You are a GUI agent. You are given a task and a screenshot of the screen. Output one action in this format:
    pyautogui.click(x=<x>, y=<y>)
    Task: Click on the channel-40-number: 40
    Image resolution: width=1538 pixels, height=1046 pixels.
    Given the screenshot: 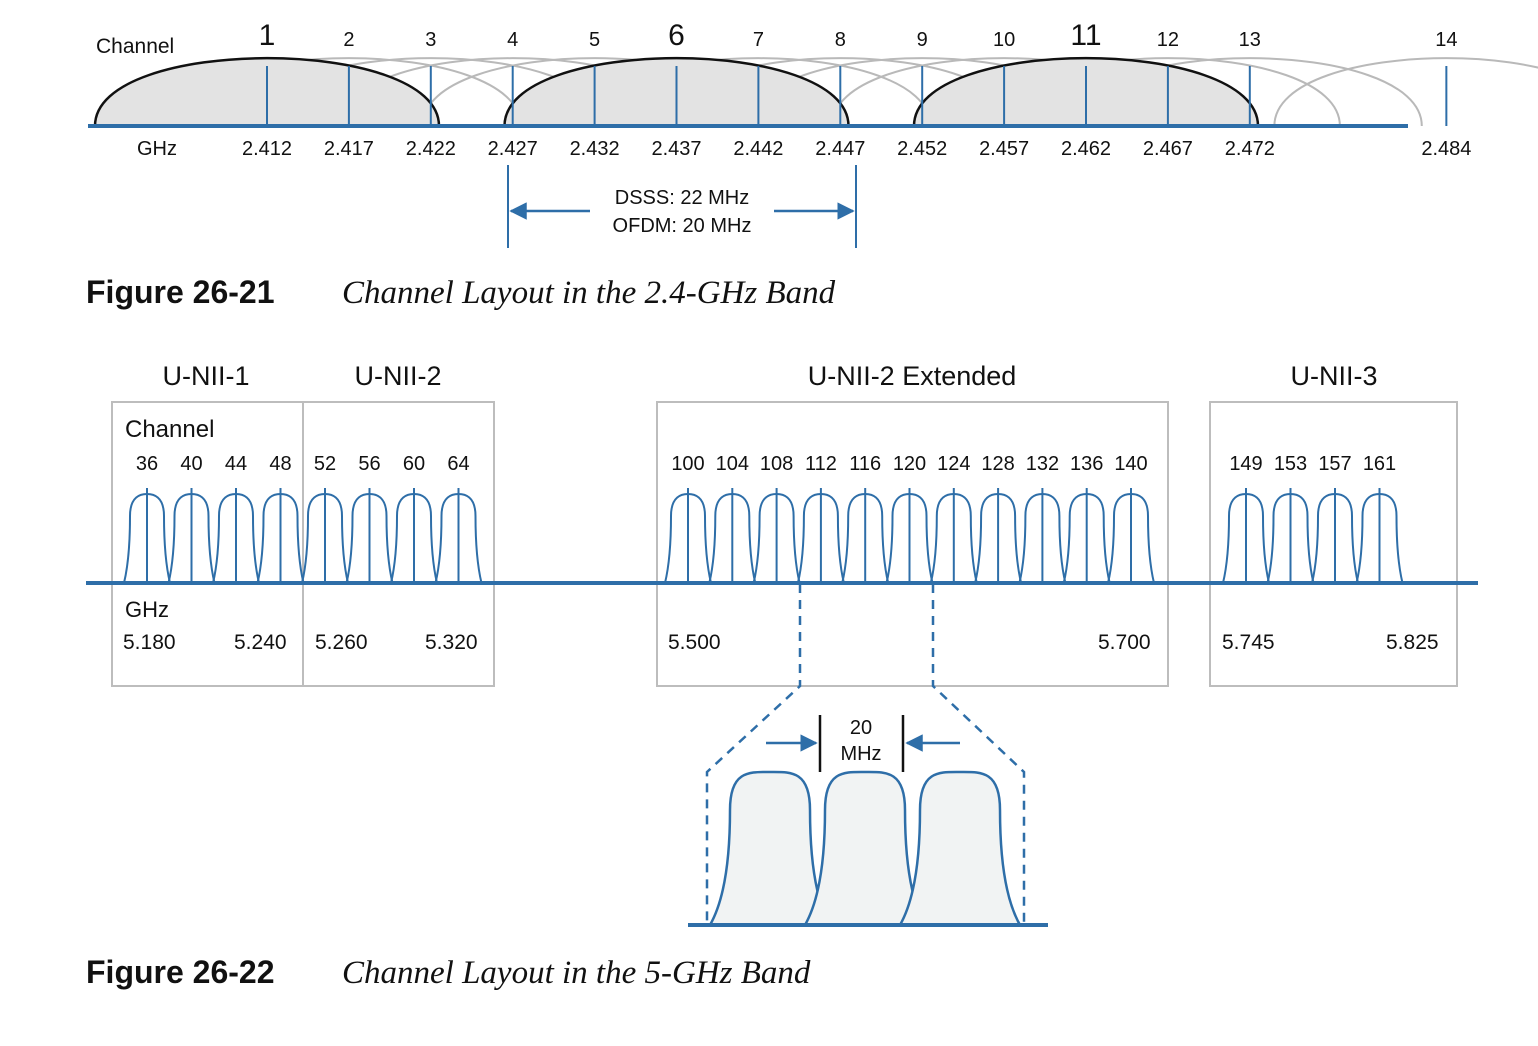 What is the action you would take?
    pyautogui.click(x=191, y=464)
    